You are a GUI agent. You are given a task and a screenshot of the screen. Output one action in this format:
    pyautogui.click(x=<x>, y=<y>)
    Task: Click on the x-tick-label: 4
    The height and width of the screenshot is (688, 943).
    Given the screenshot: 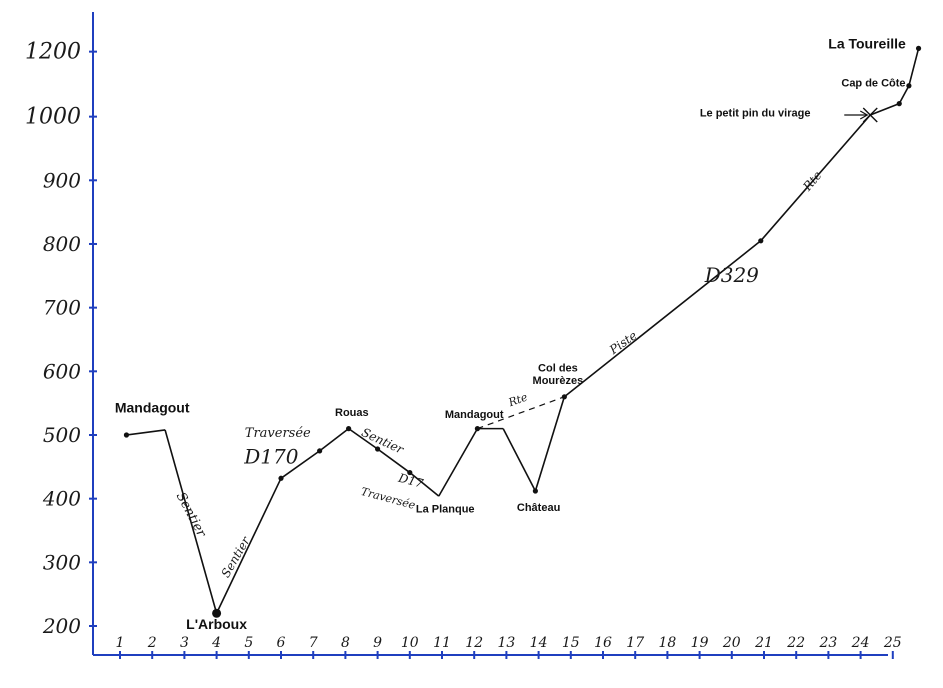 What is the action you would take?
    pyautogui.click(x=216, y=643)
    